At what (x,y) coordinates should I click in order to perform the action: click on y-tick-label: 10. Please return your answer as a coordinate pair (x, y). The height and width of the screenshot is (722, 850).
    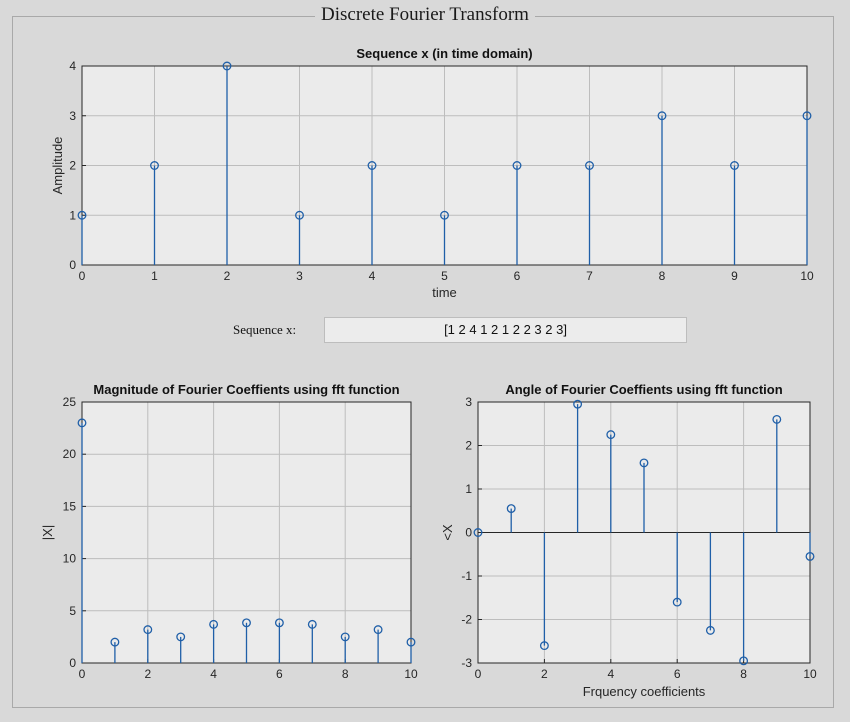
    Looking at the image, I should click on (70, 559).